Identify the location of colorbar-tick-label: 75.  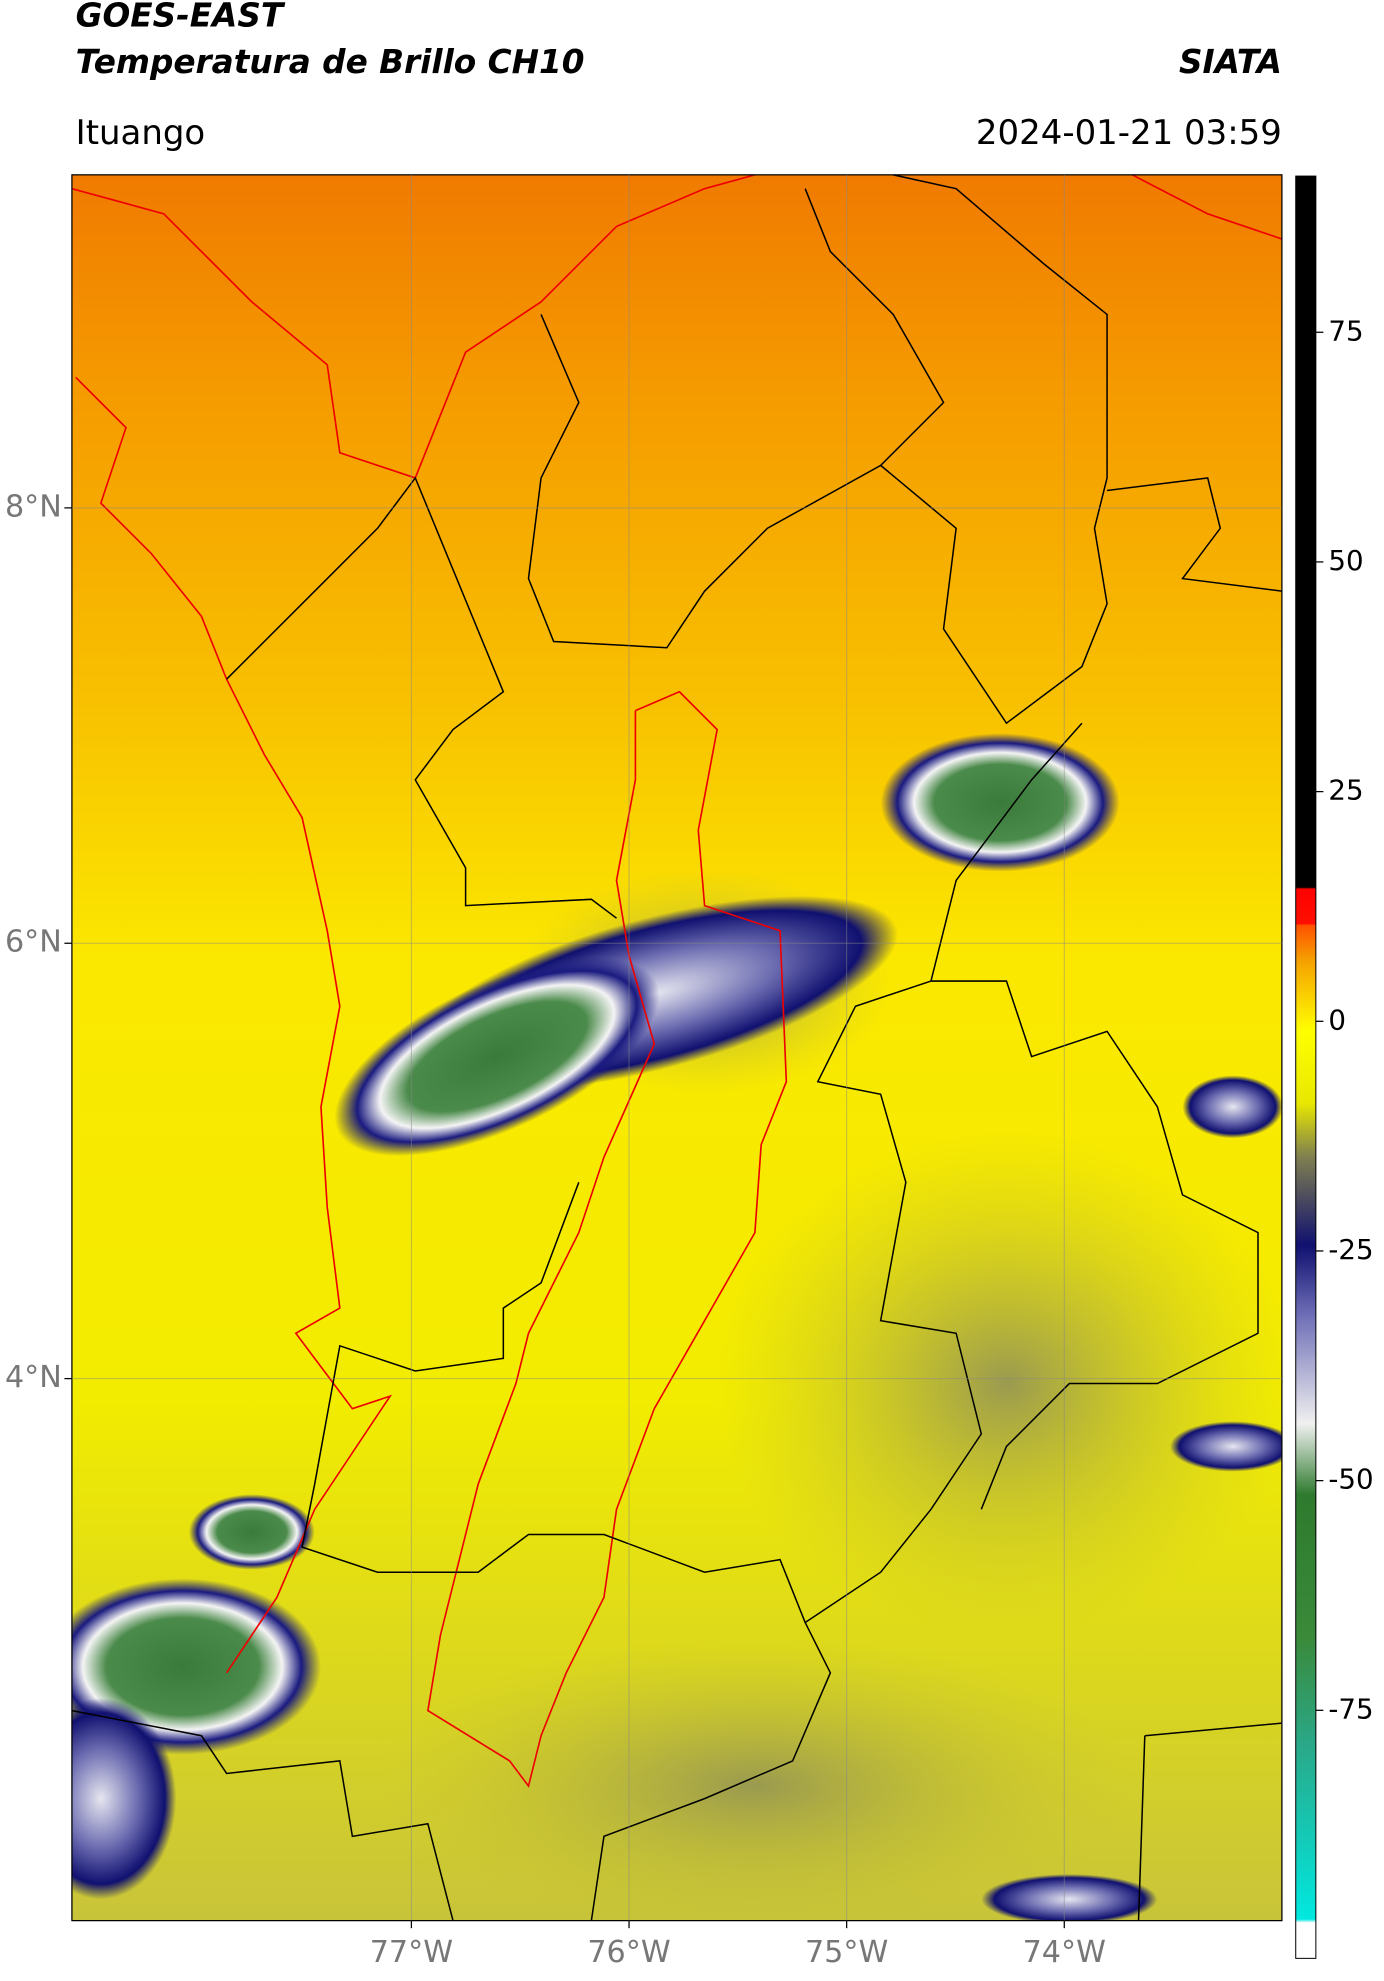
(1345, 330).